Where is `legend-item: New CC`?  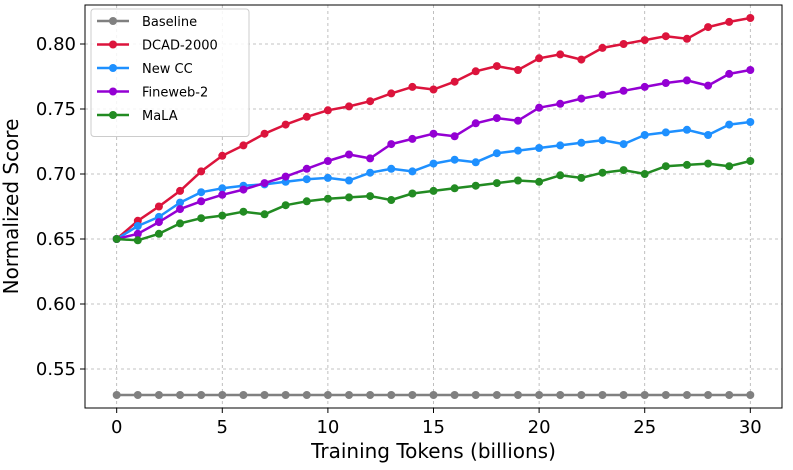 legend-item: New CC is located at coordinates (145, 69).